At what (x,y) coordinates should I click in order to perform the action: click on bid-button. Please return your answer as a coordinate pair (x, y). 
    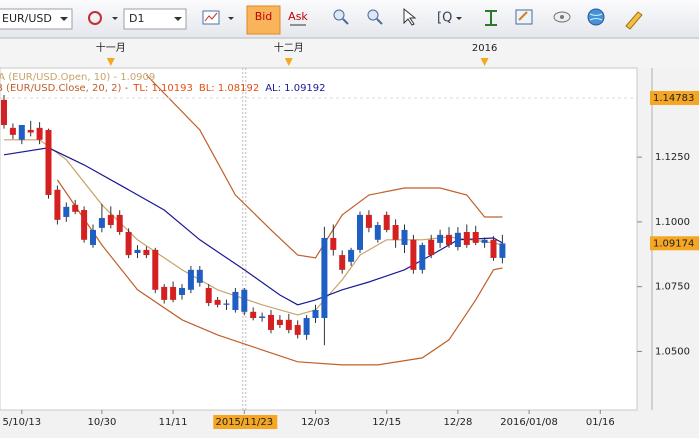
    Looking at the image, I should click on (263, 20).